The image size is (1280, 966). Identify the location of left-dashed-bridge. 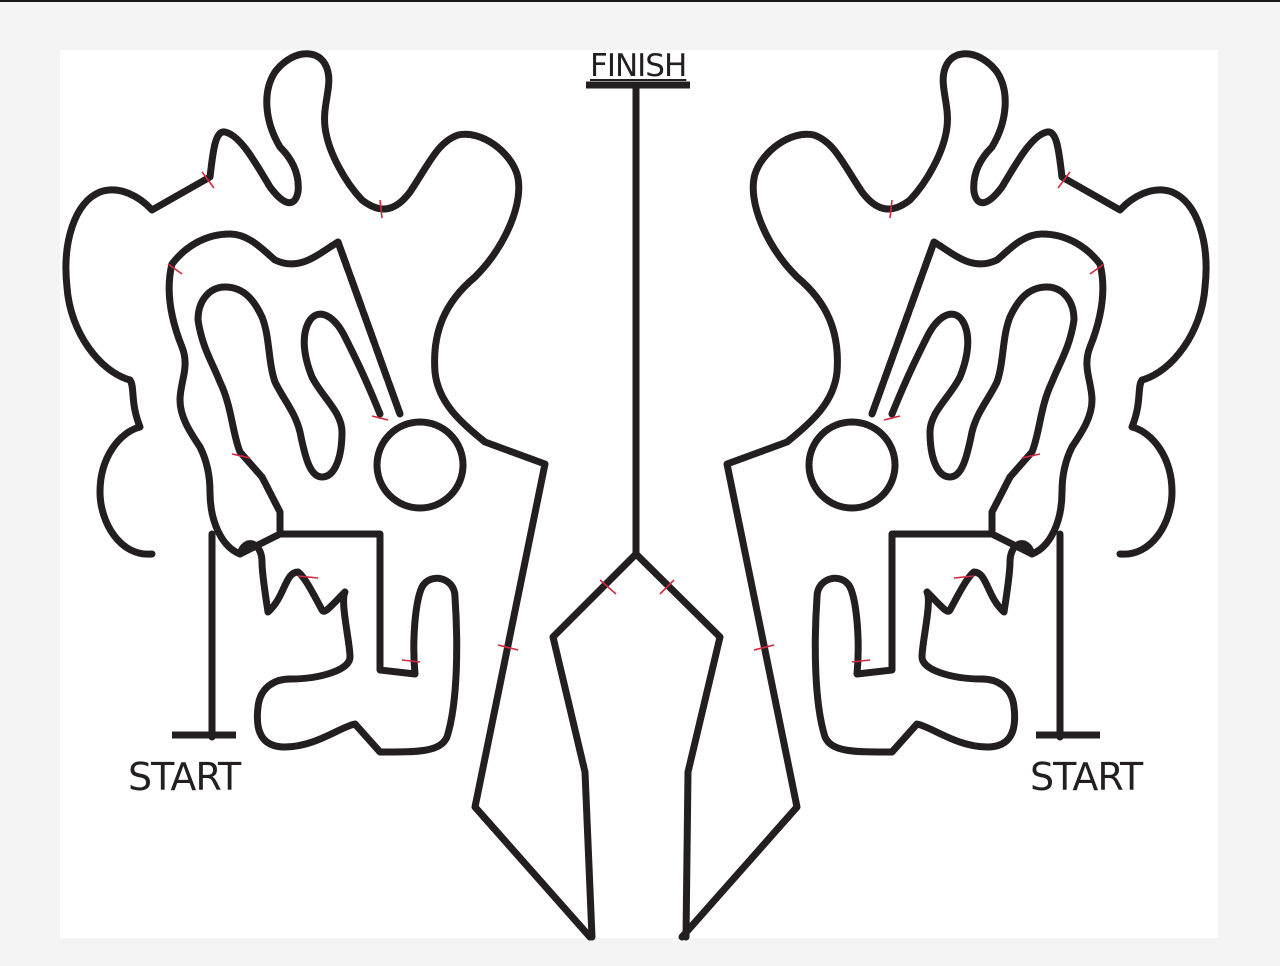
(369, 328).